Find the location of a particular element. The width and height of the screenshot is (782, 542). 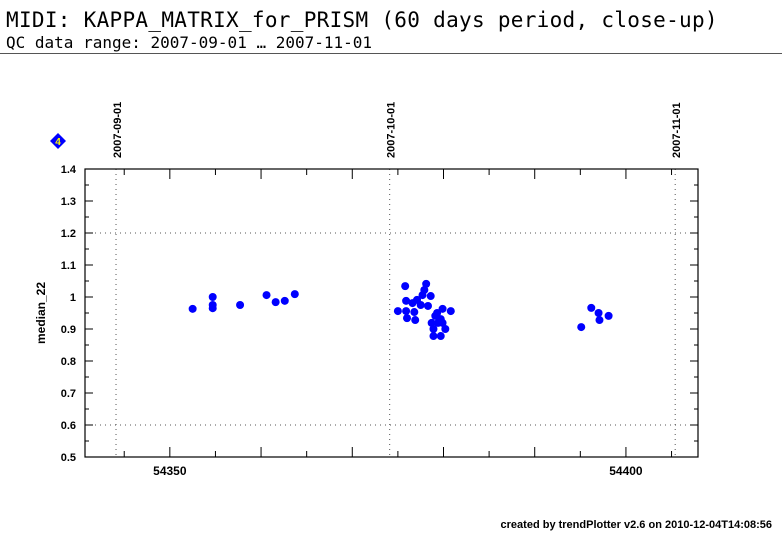

y-tick-label: 0.7 is located at coordinates (68, 394).